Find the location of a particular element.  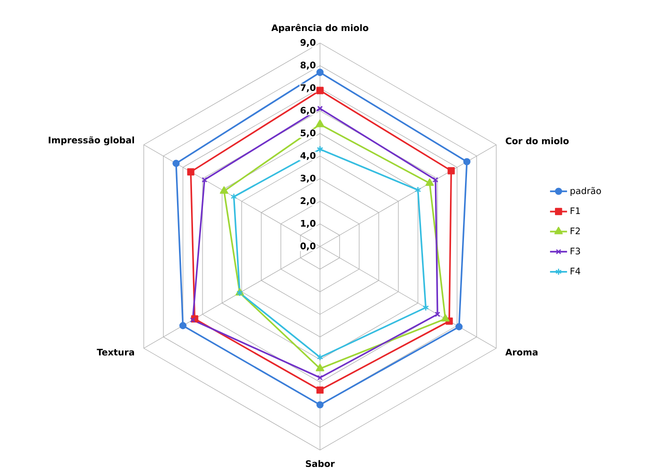

y-tick-label: 1,0 is located at coordinates (308, 224).